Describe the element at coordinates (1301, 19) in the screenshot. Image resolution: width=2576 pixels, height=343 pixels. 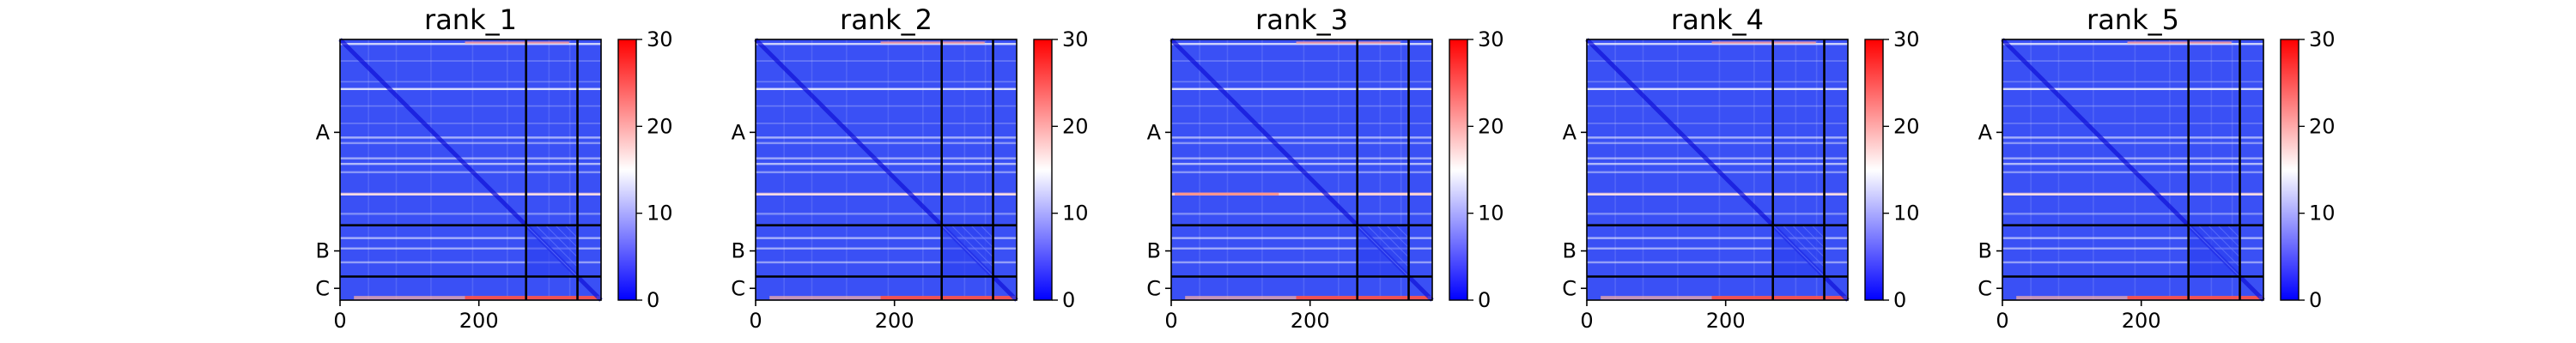
I see `panel-title: rank_3` at that location.